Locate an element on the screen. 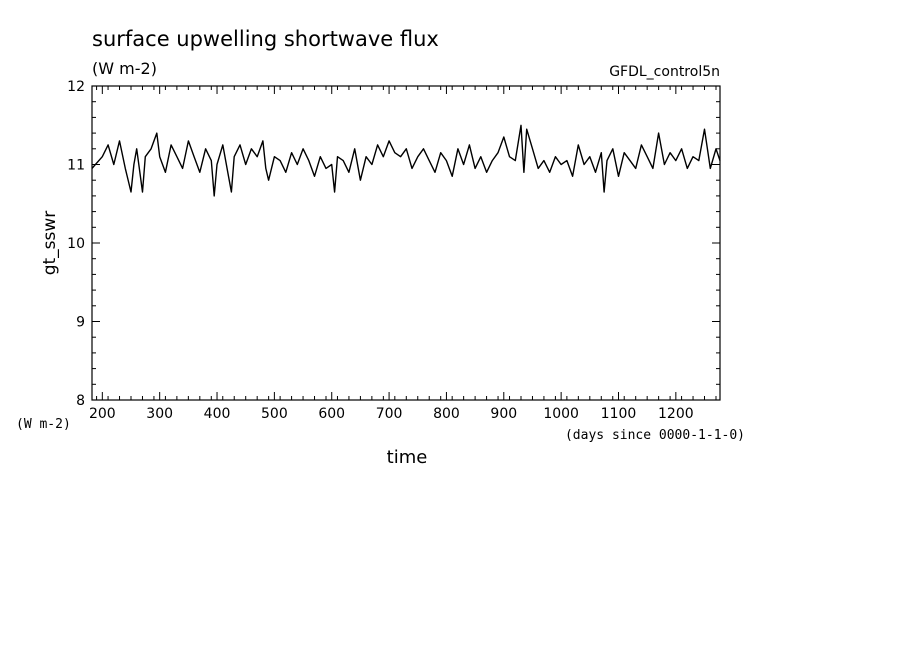 This screenshot has height=654, width=904. y-tick-label: 9 is located at coordinates (80, 323).